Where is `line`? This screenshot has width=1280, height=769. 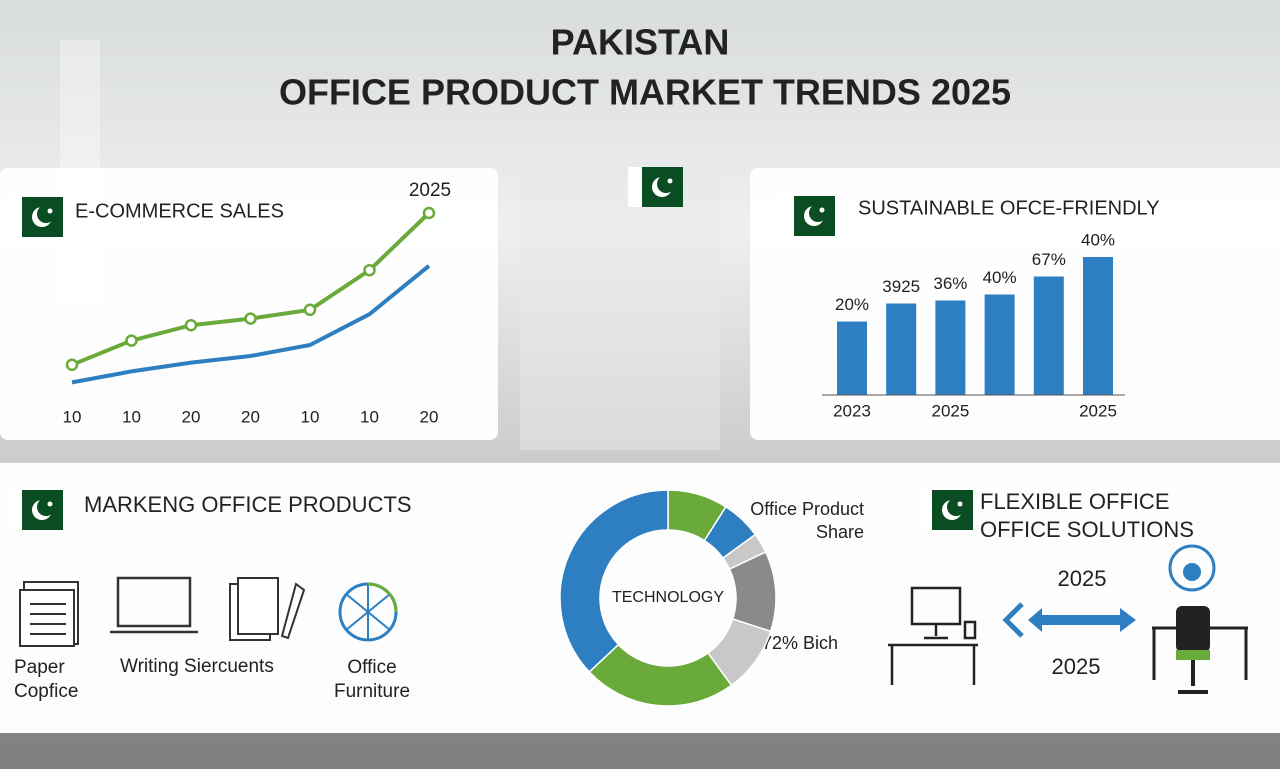
line is located at coordinates (251, 324).